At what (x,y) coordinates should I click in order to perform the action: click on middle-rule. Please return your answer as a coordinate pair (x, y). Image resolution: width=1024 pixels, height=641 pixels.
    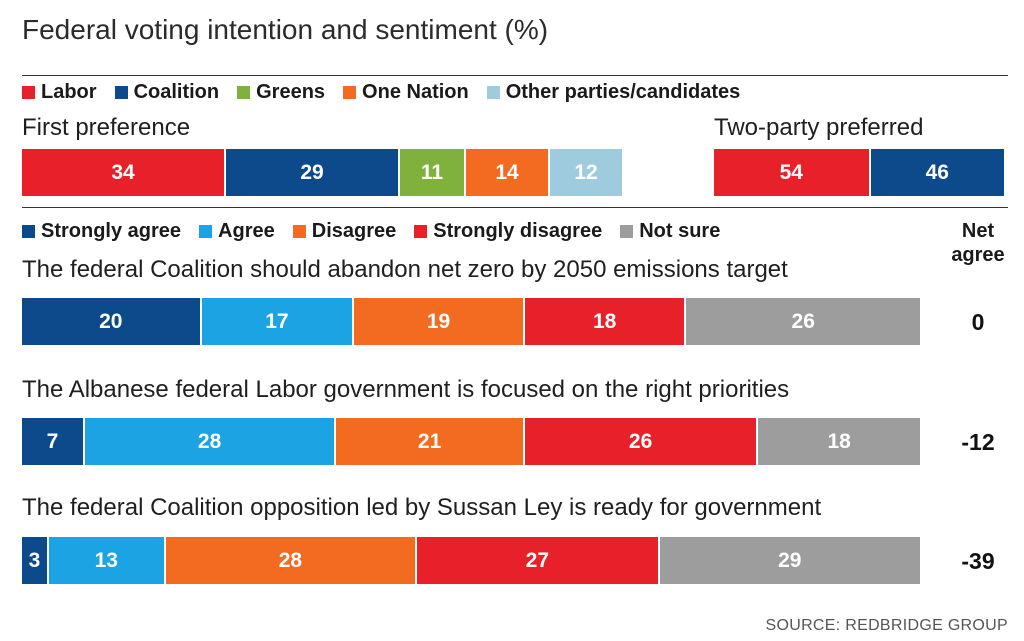
    Looking at the image, I should click on (515, 207).